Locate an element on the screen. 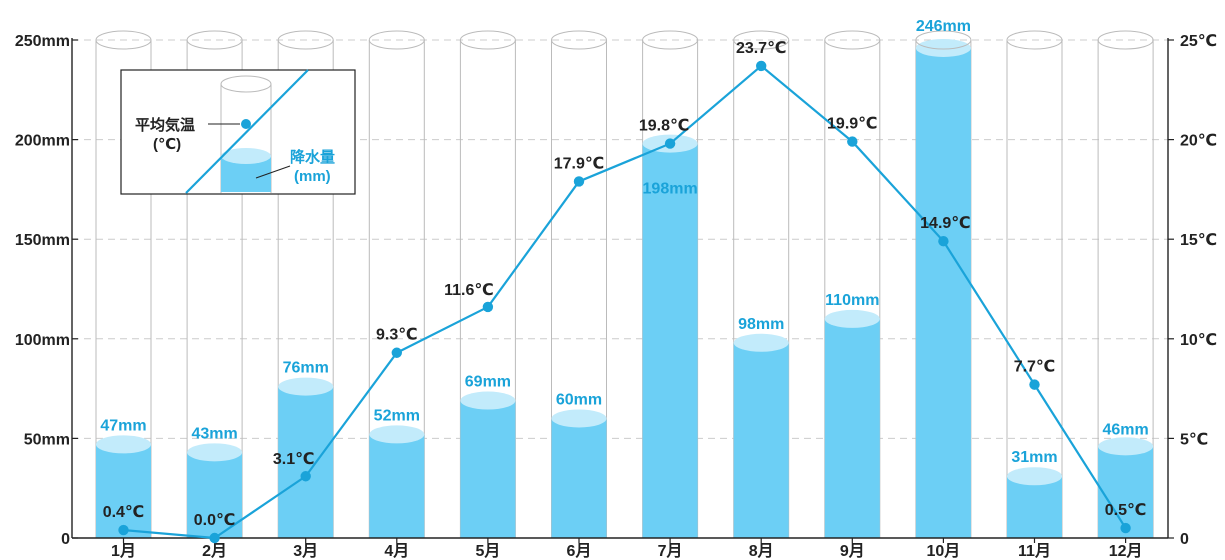 This screenshot has height=560, width=1225. legend-cylinder is located at coordinates (247, 131).